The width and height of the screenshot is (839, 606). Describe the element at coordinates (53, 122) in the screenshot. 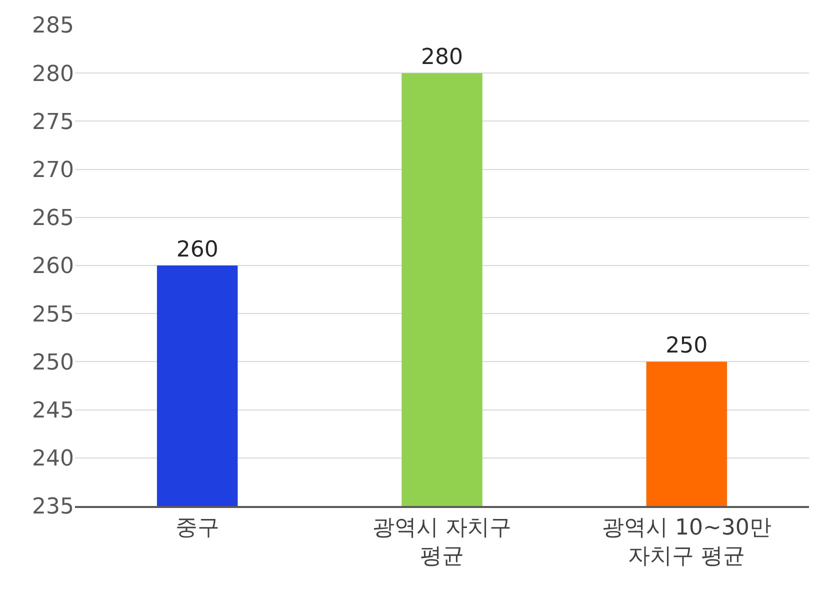

I see `y-tick-label: 275` at that location.